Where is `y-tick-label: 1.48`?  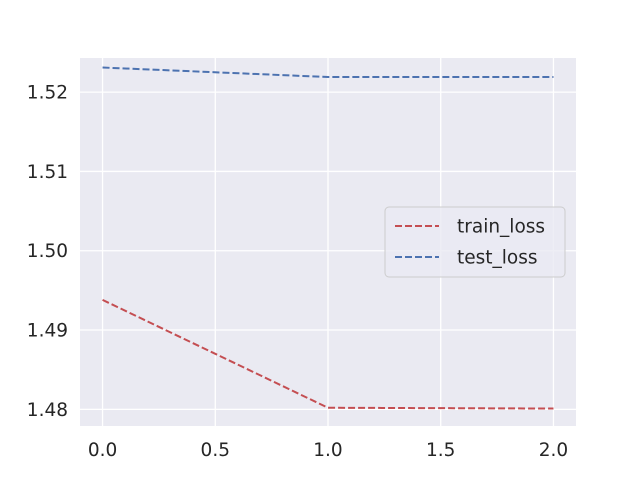
y-tick-label: 1.48 is located at coordinates (47, 410).